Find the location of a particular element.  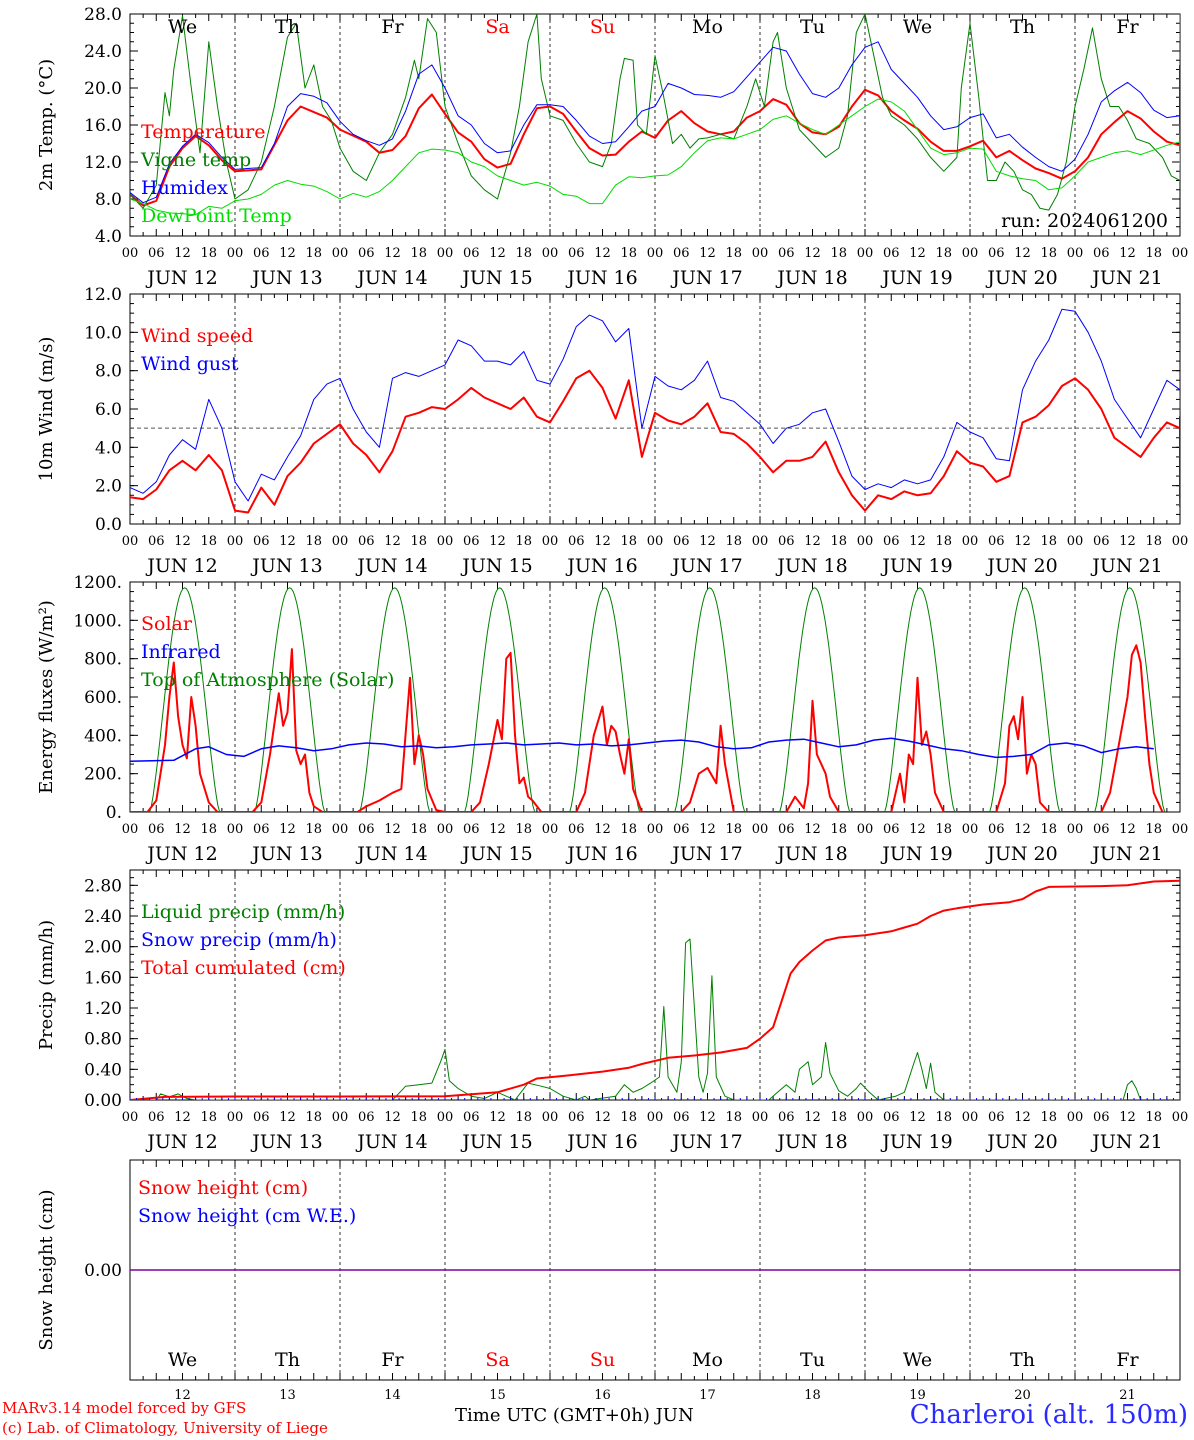

y-tick-label: 400. is located at coordinates (103, 736).